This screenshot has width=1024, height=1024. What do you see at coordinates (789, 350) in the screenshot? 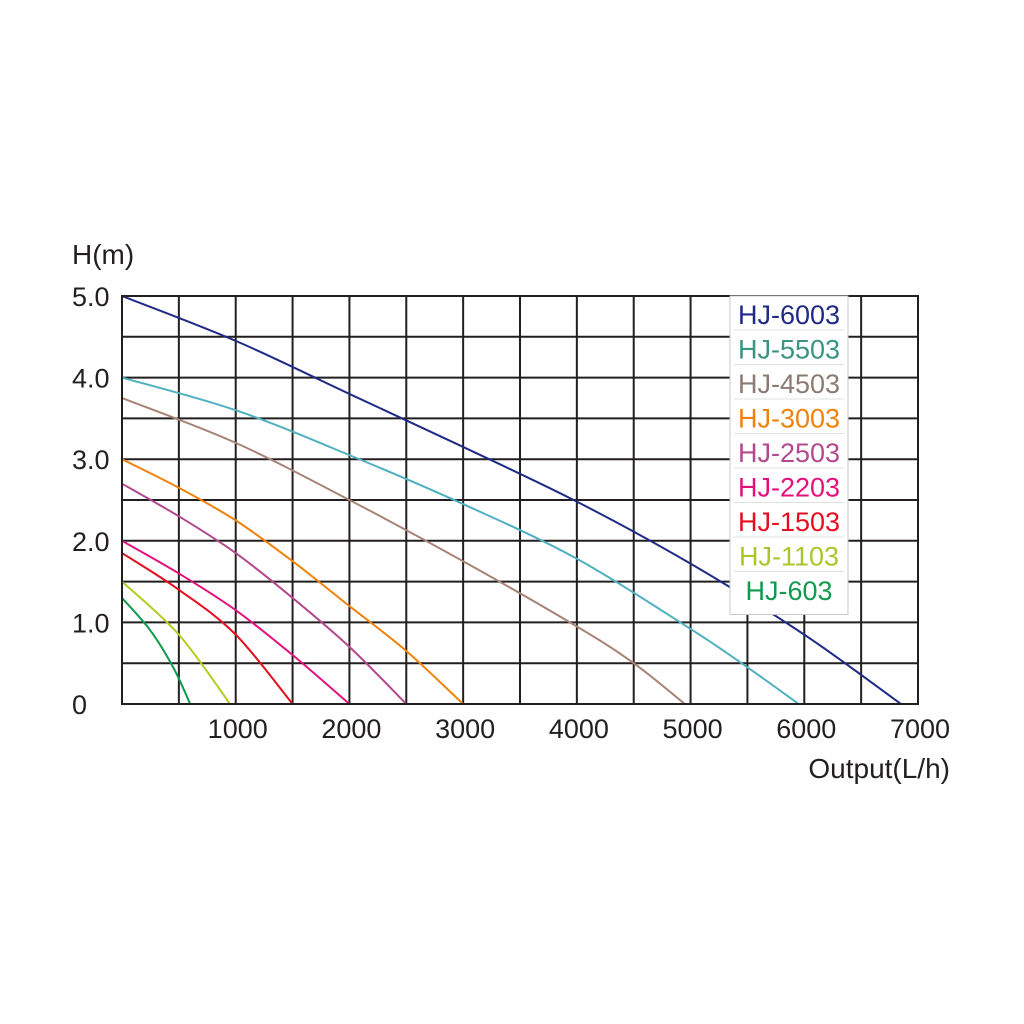
I see `legend-entry-hj-5503: HJ-5503` at bounding box center [789, 350].